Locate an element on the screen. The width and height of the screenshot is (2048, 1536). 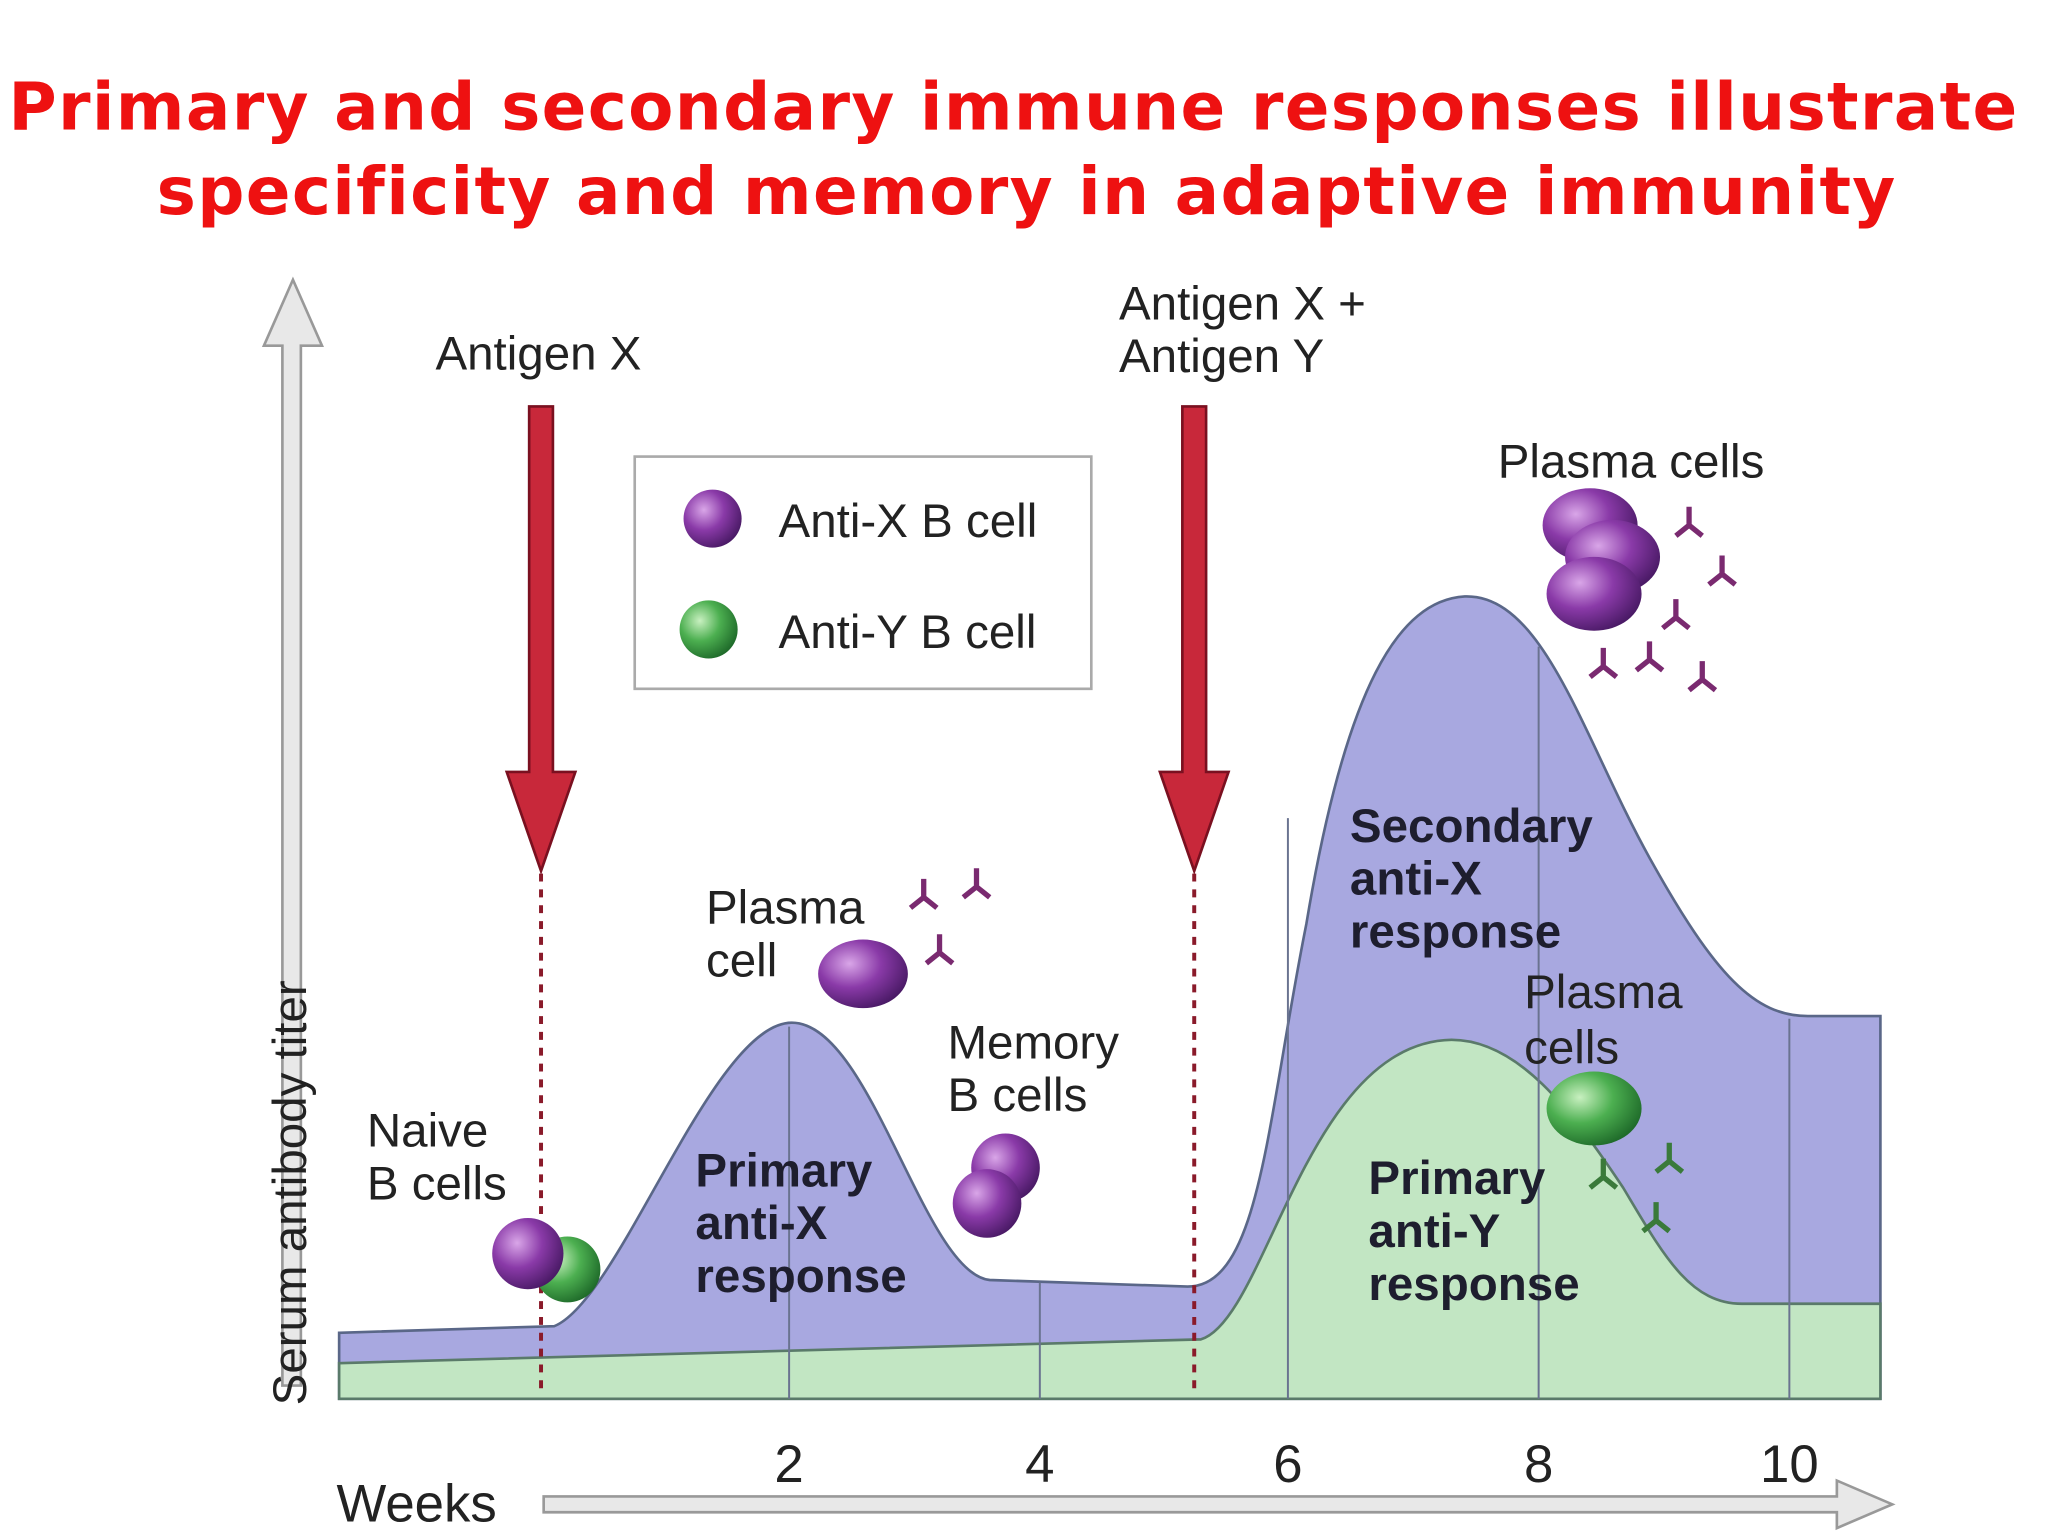
annotation: Antigen Y is located at coordinates (1221, 356).